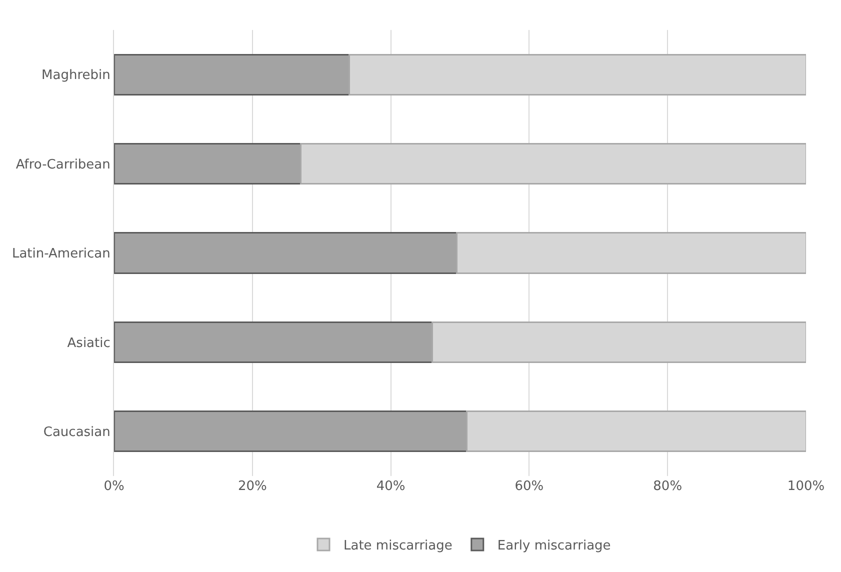  Describe the element at coordinates (61, 254) in the screenshot. I see `y-tick-label: Latin-American` at that location.